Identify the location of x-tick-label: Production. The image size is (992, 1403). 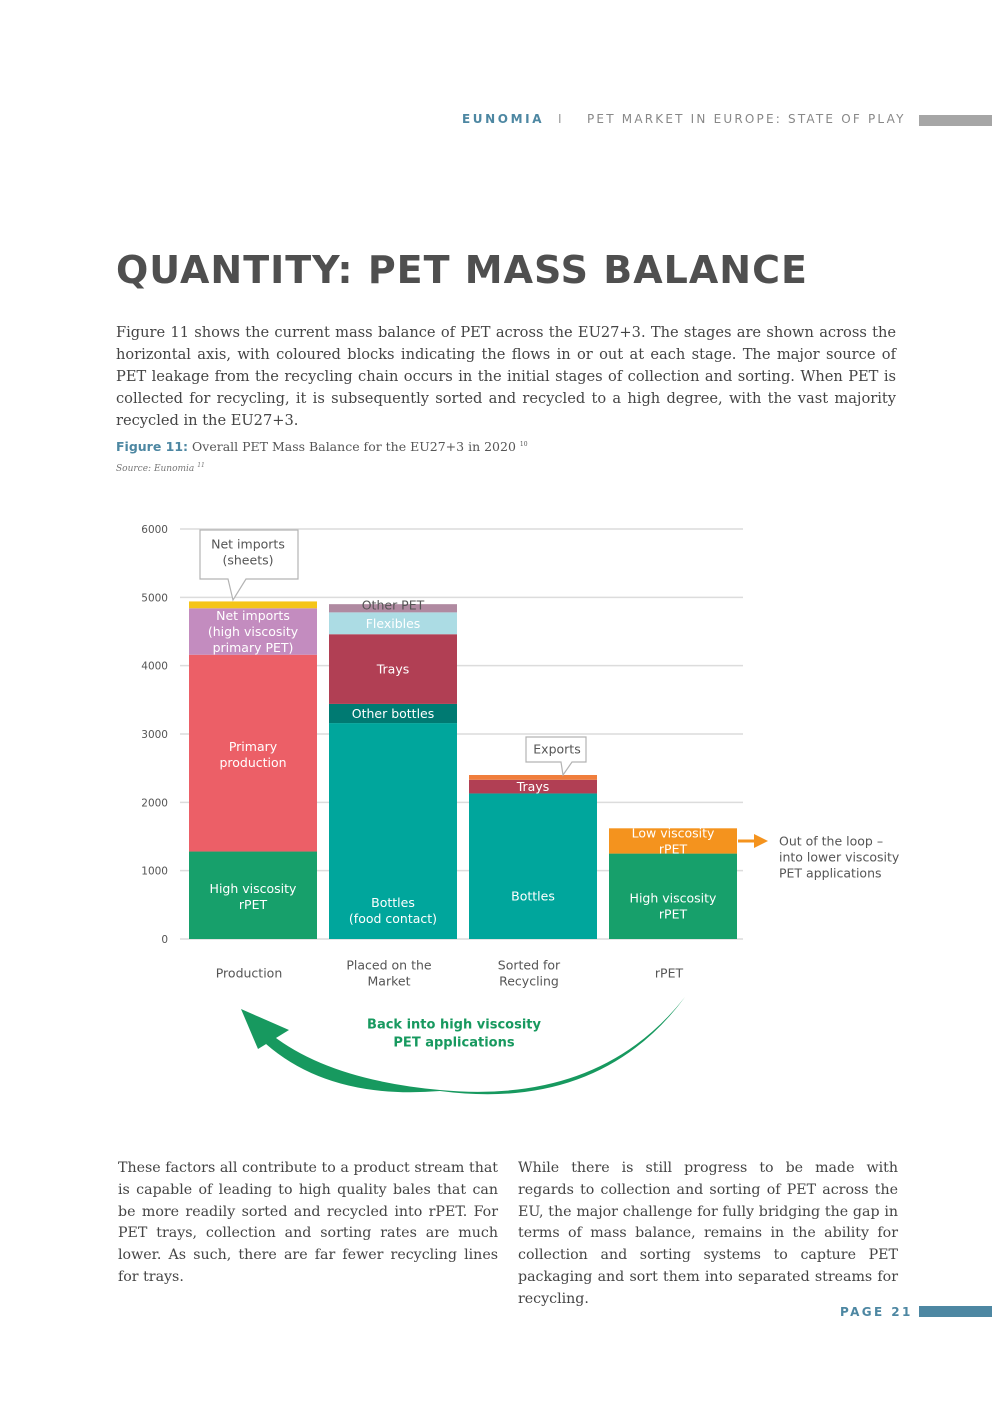
(249, 973).